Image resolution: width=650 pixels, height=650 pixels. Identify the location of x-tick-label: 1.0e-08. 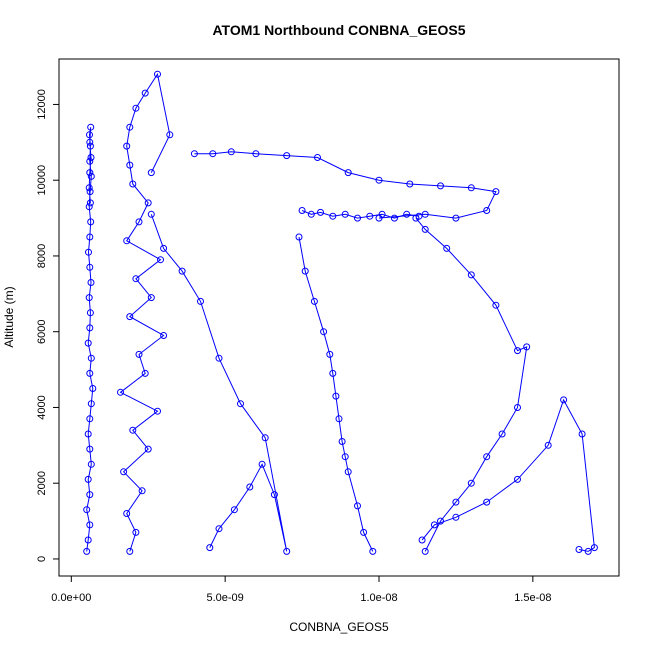
(378, 598).